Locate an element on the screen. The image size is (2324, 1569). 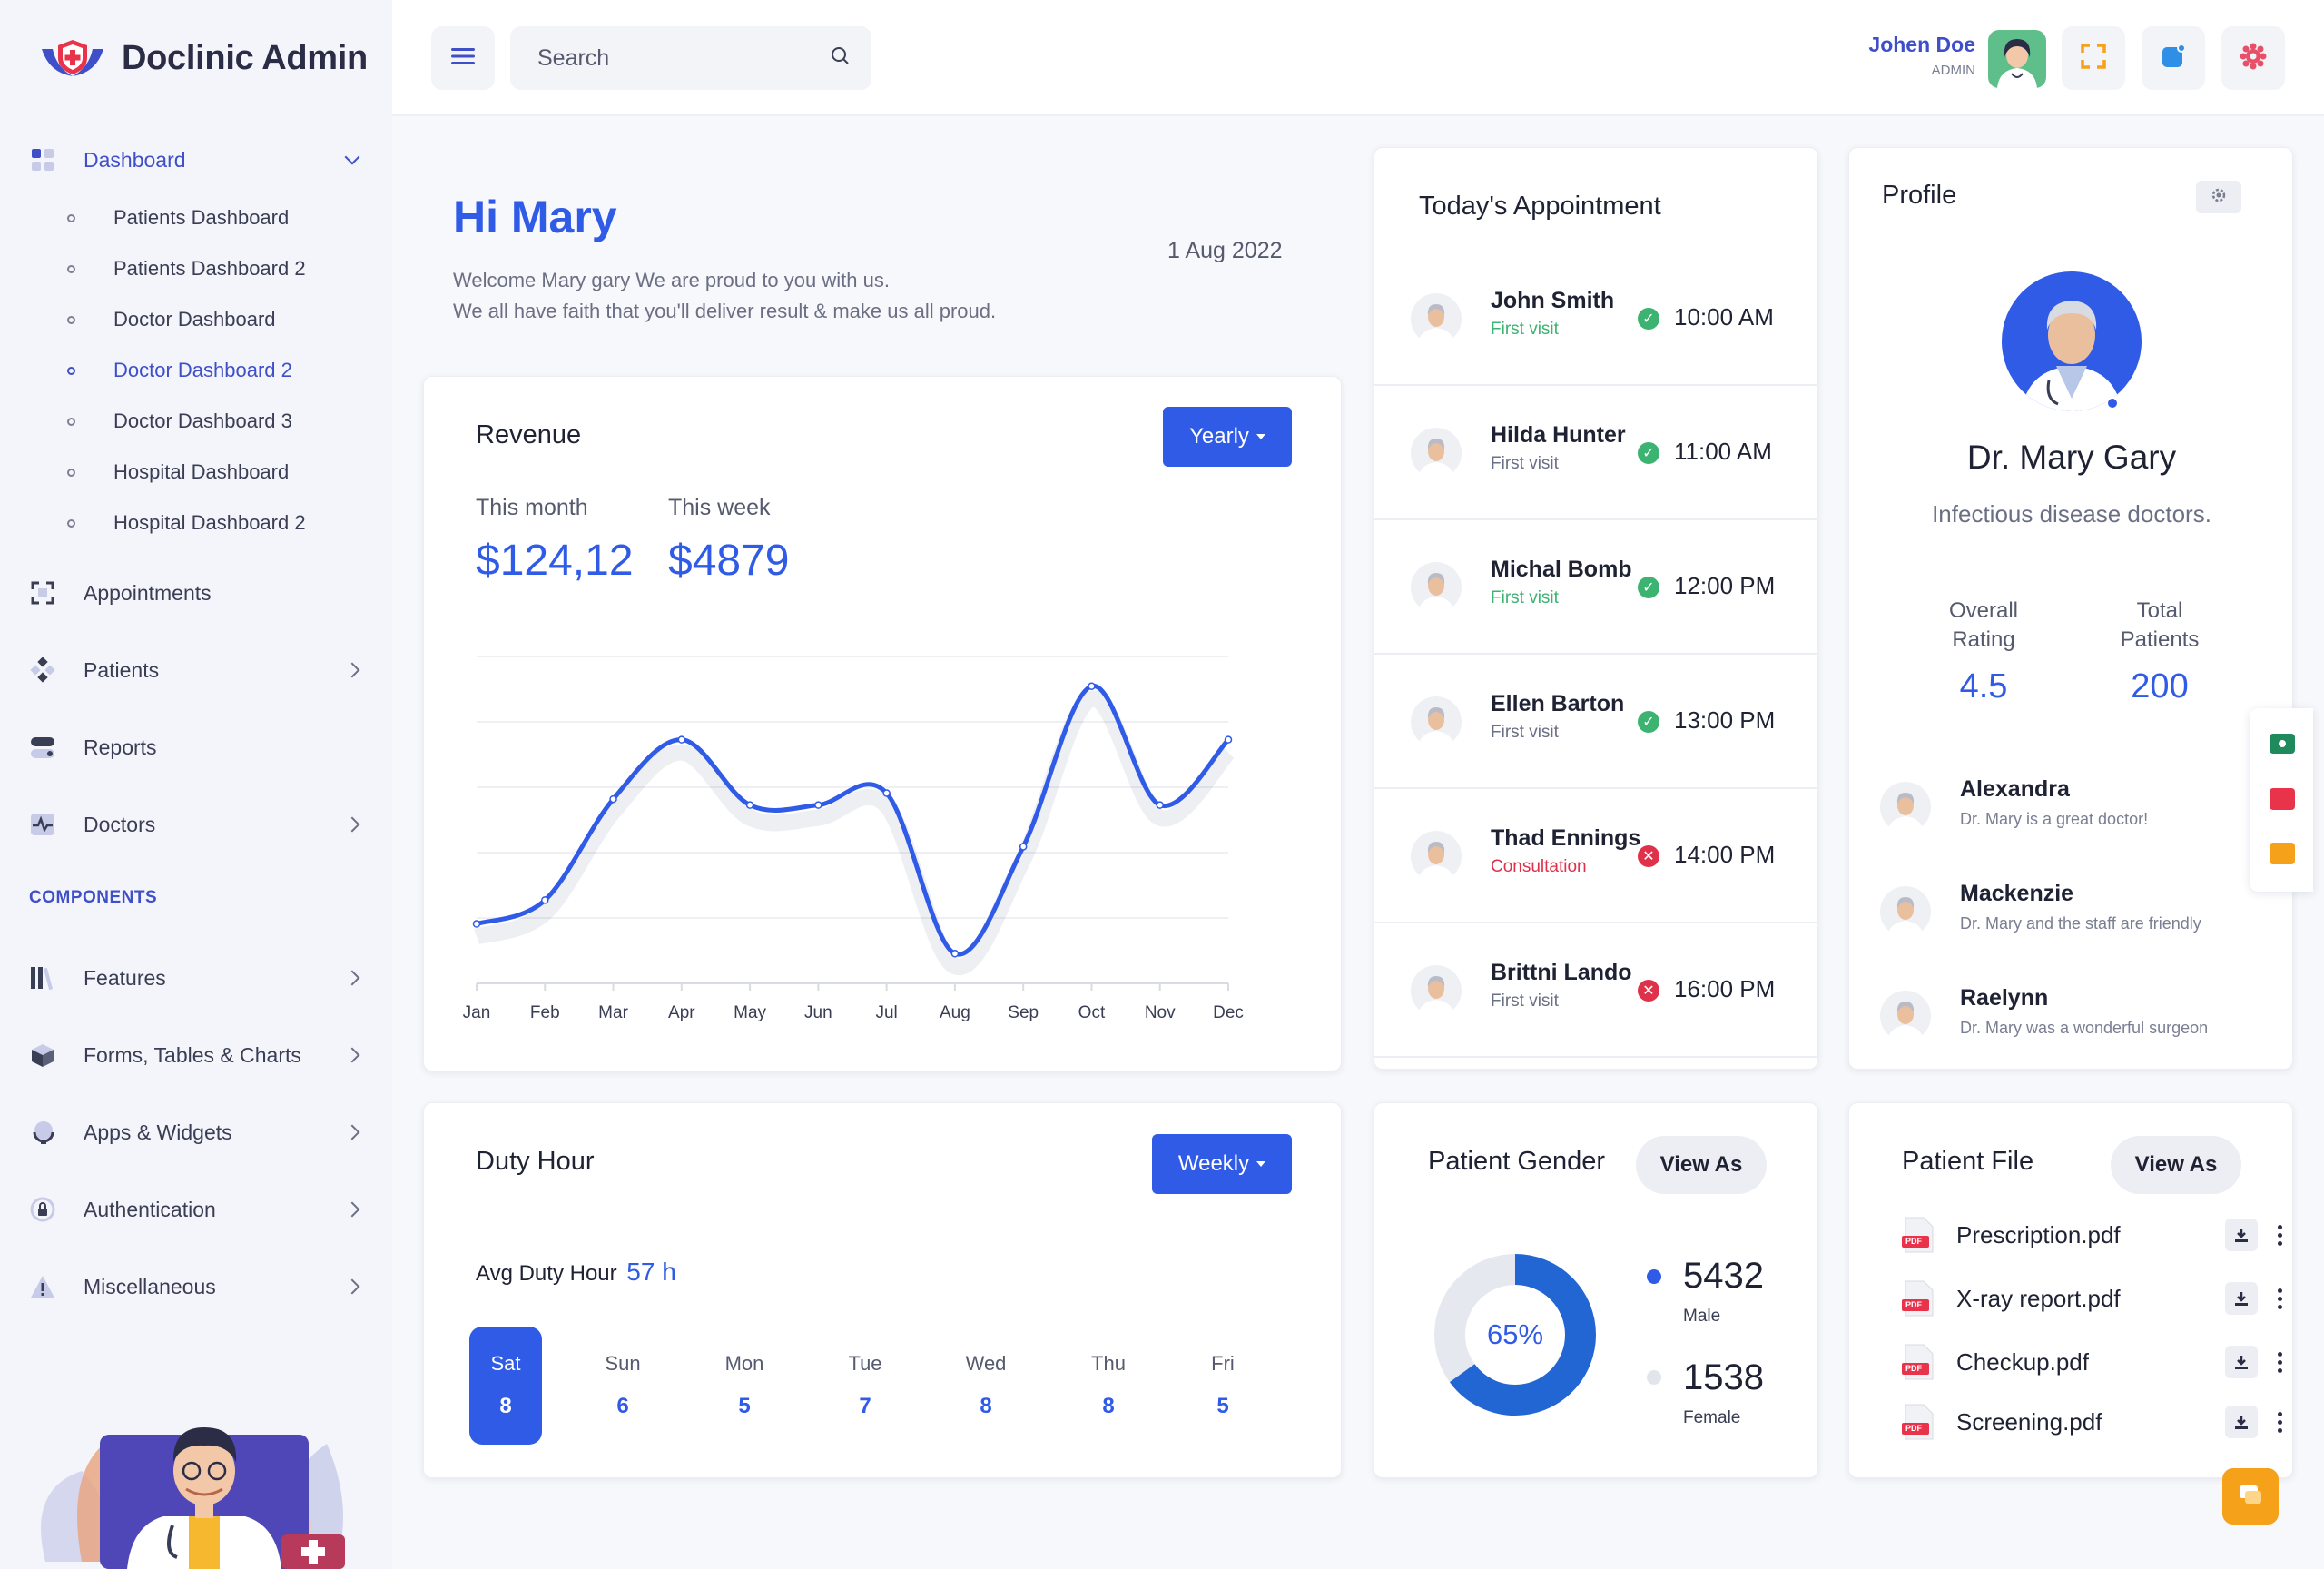
reviewer-avatar is located at coordinates (1905, 1016).